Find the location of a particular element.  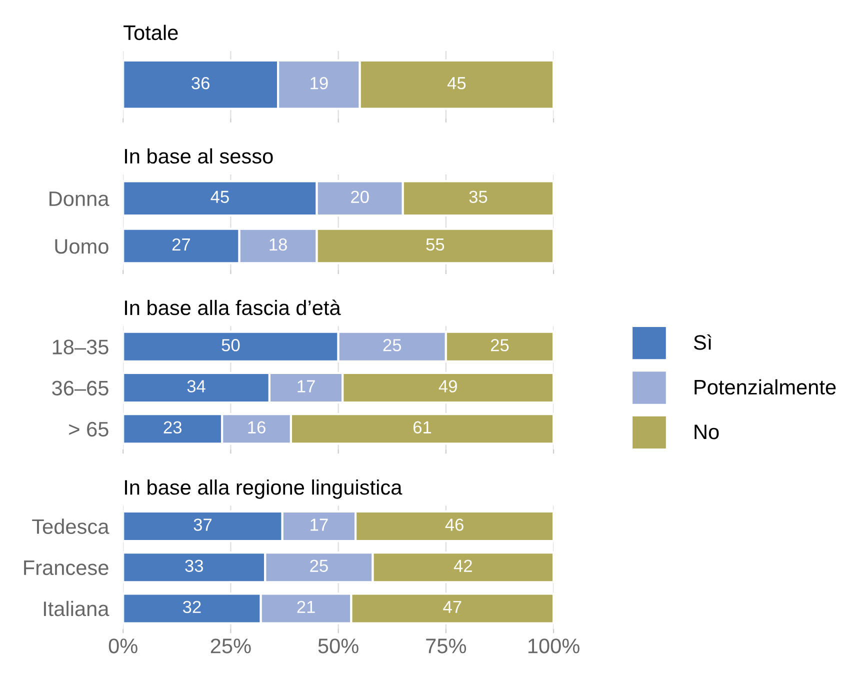

data-label: 47 is located at coordinates (452, 606).